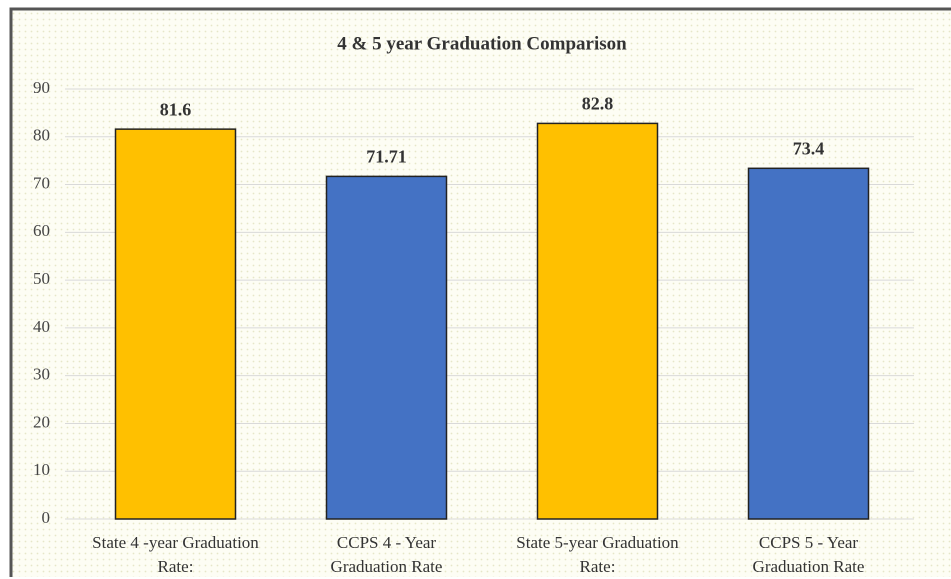 This screenshot has height=579, width=951. I want to click on x-tick-label: State 5-year Graduation Rate:, so click(597, 554).